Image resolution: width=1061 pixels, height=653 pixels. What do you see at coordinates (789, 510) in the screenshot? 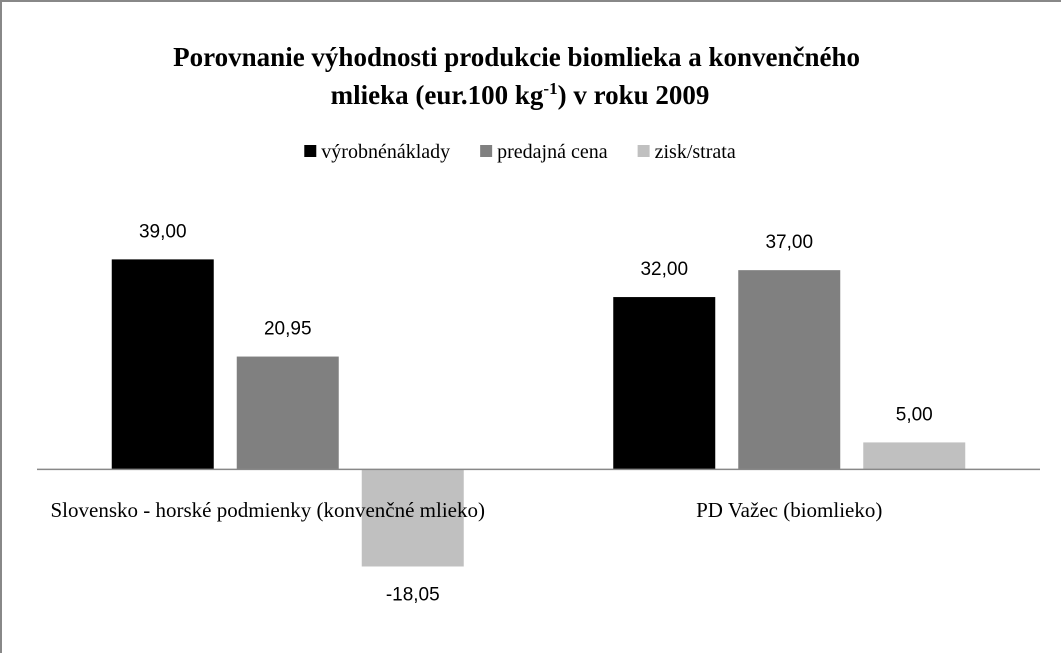
I see `category-label: PD Važec (biomlieko)` at bounding box center [789, 510].